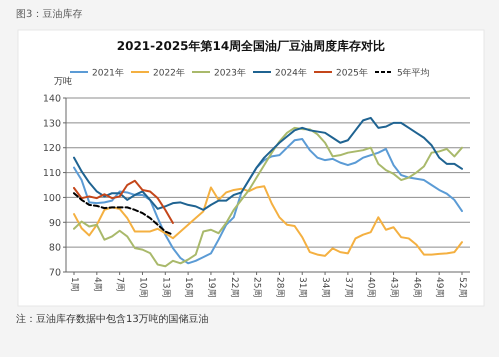  I want to click on x-tick-label: 52周, so click(462, 287).